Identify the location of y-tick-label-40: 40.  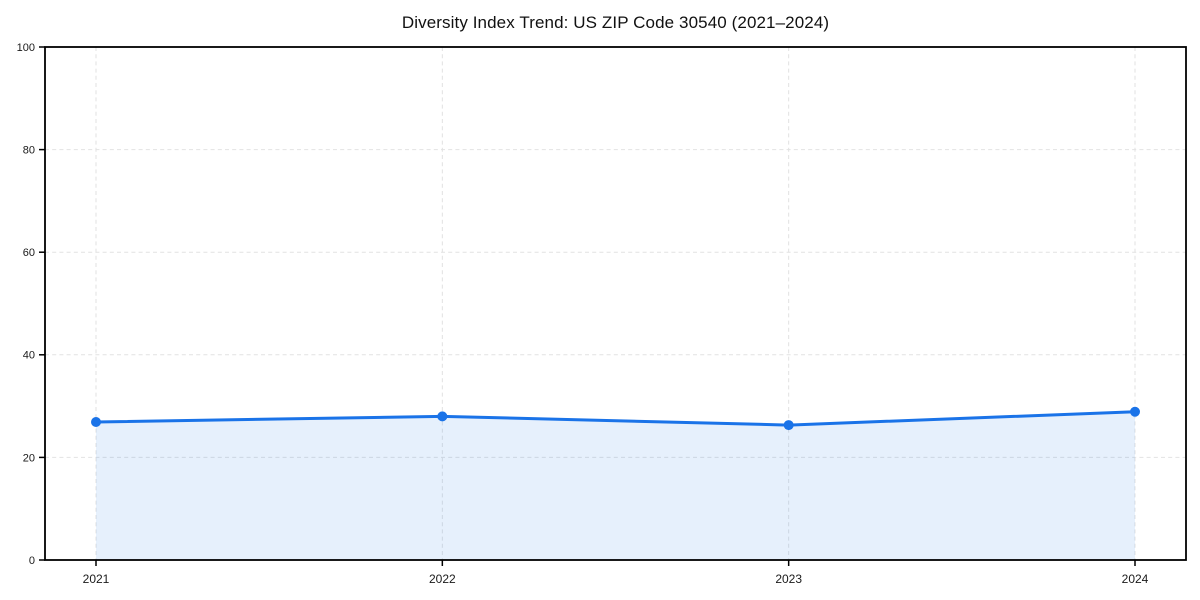
(29, 356).